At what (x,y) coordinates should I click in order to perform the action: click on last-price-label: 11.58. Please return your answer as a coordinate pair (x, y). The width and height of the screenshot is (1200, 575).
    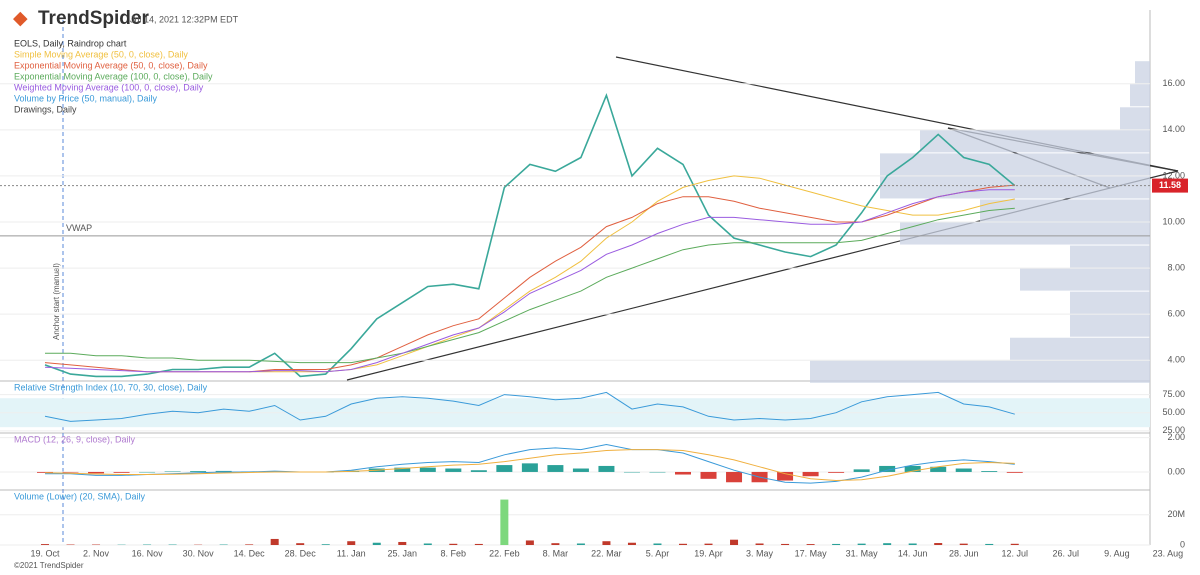
    Looking at the image, I should click on (1170, 185).